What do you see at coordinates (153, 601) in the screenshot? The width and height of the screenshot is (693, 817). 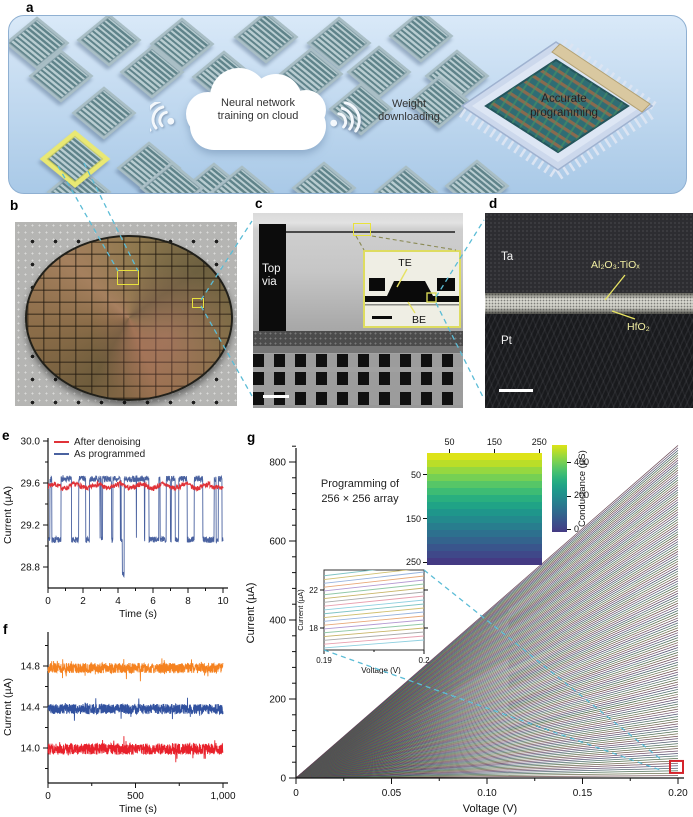 I see `svg-text: 6` at bounding box center [153, 601].